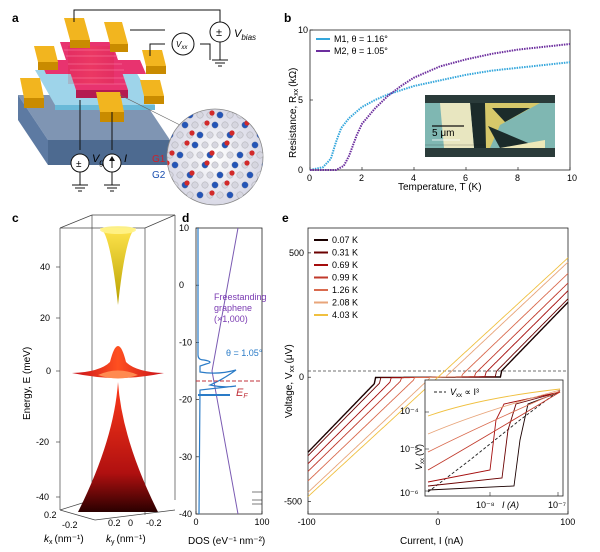  What do you see at coordinates (154, 523) in the screenshot?
I see `svg-text: -0.2` at bounding box center [154, 523].